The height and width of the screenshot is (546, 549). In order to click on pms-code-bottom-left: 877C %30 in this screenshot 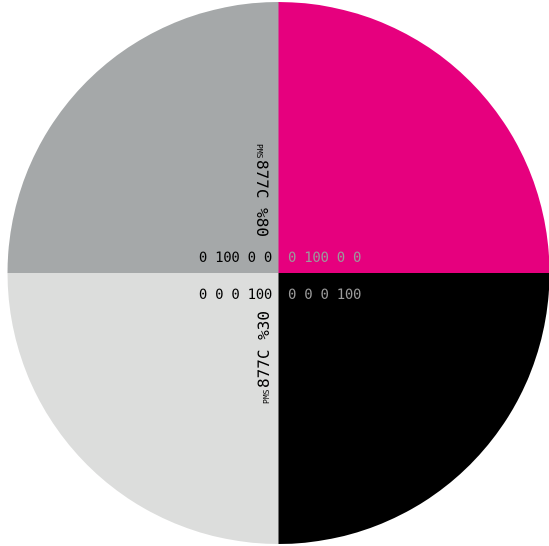, I will do `click(263, 349)`.